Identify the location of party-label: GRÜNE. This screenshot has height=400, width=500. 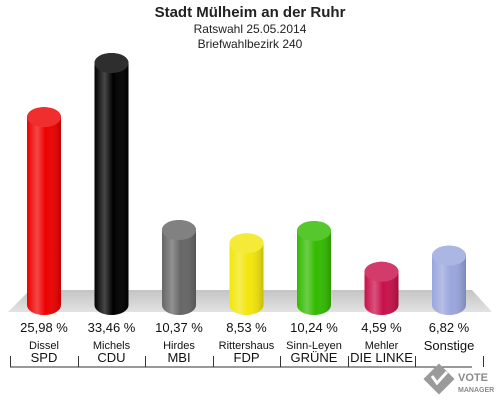
(314, 357).